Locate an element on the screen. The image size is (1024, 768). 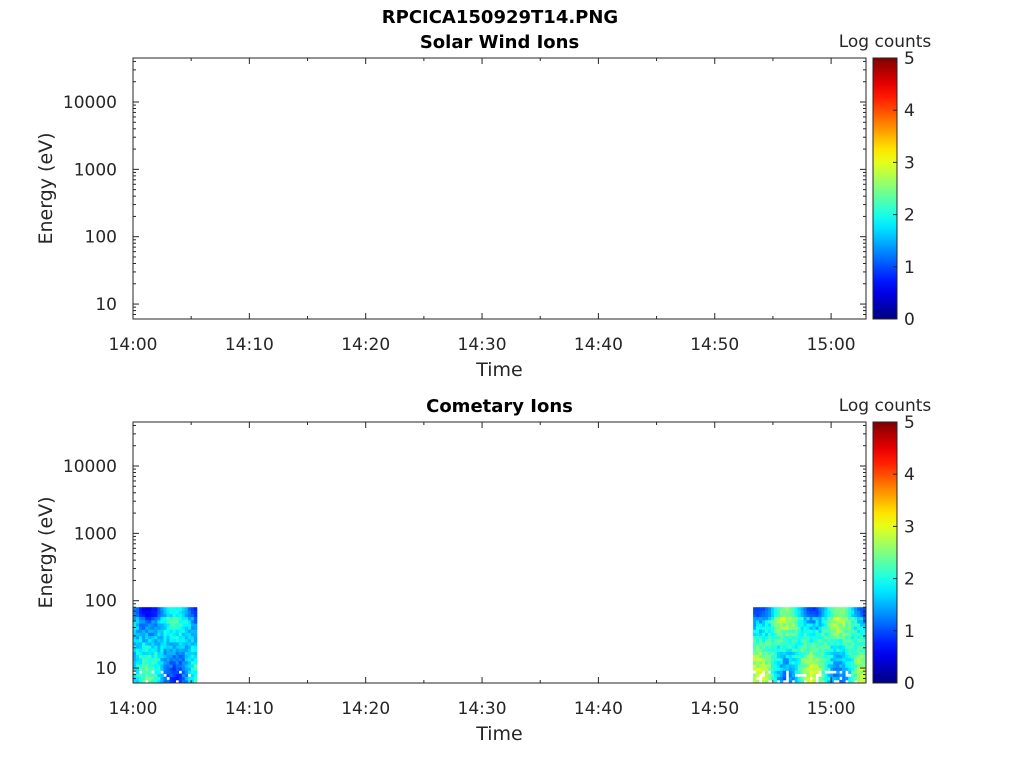
y-tick-label: 10000 is located at coordinates (90, 467).